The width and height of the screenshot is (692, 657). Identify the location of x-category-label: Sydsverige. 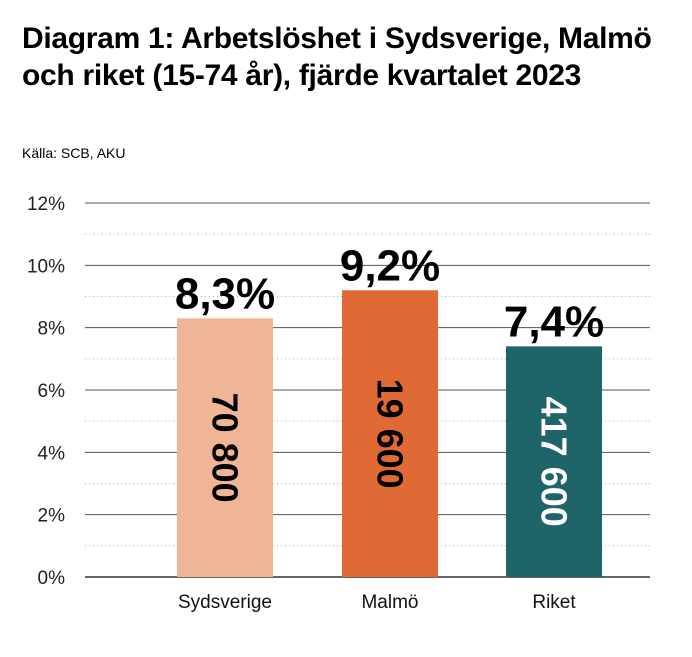
(225, 602).